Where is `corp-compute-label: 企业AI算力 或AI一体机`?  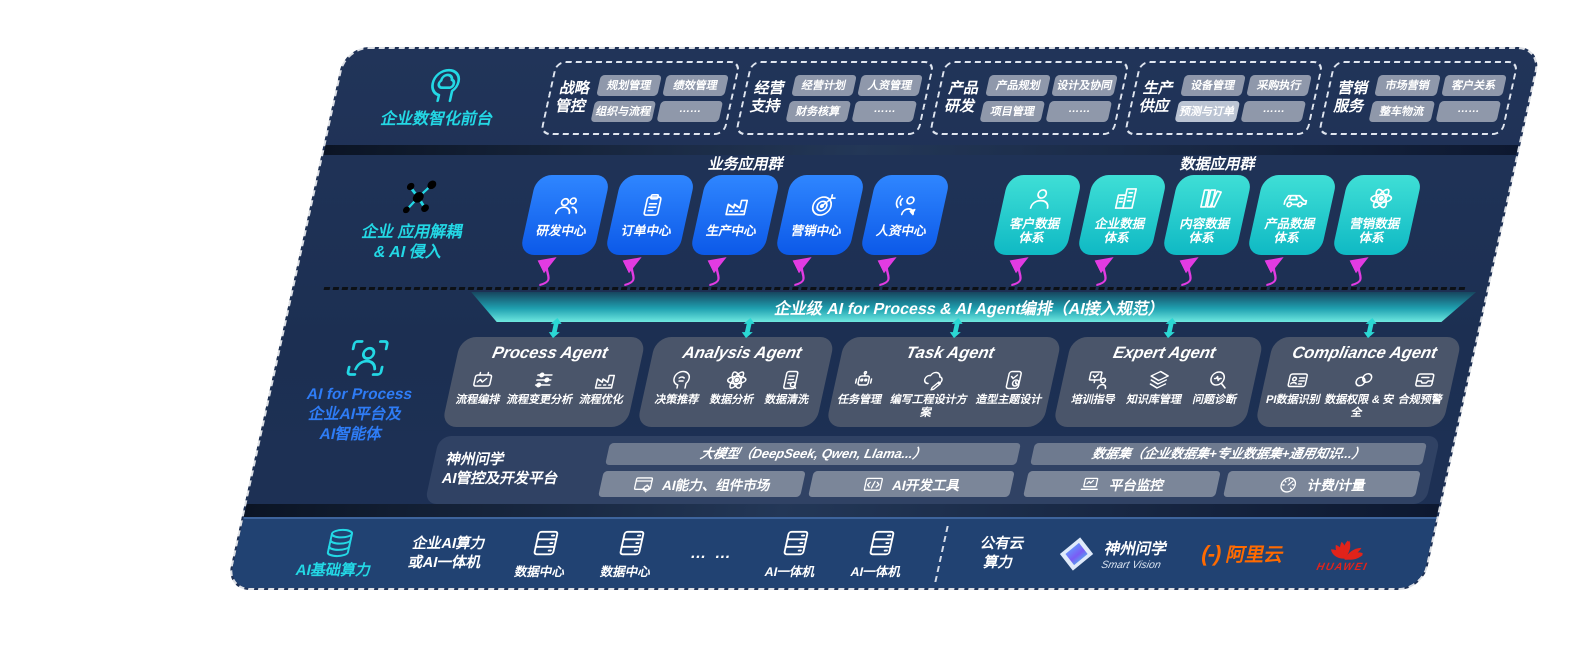 corp-compute-label: 企业AI算力 或AI一体机 is located at coordinates (446, 553).